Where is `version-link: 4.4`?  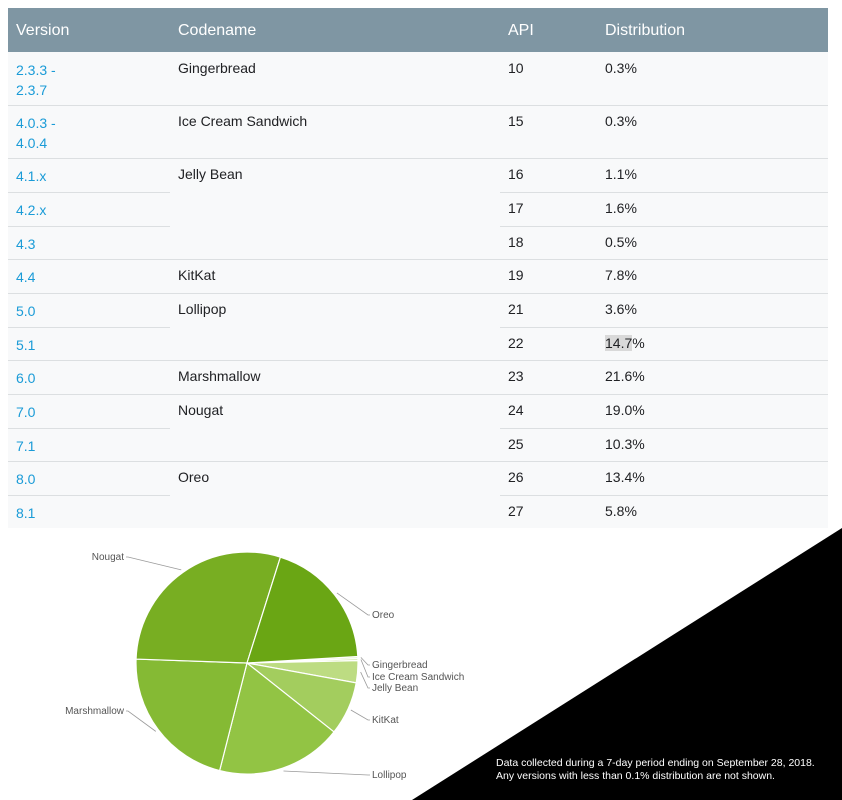
version-link: 4.4 is located at coordinates (26, 277).